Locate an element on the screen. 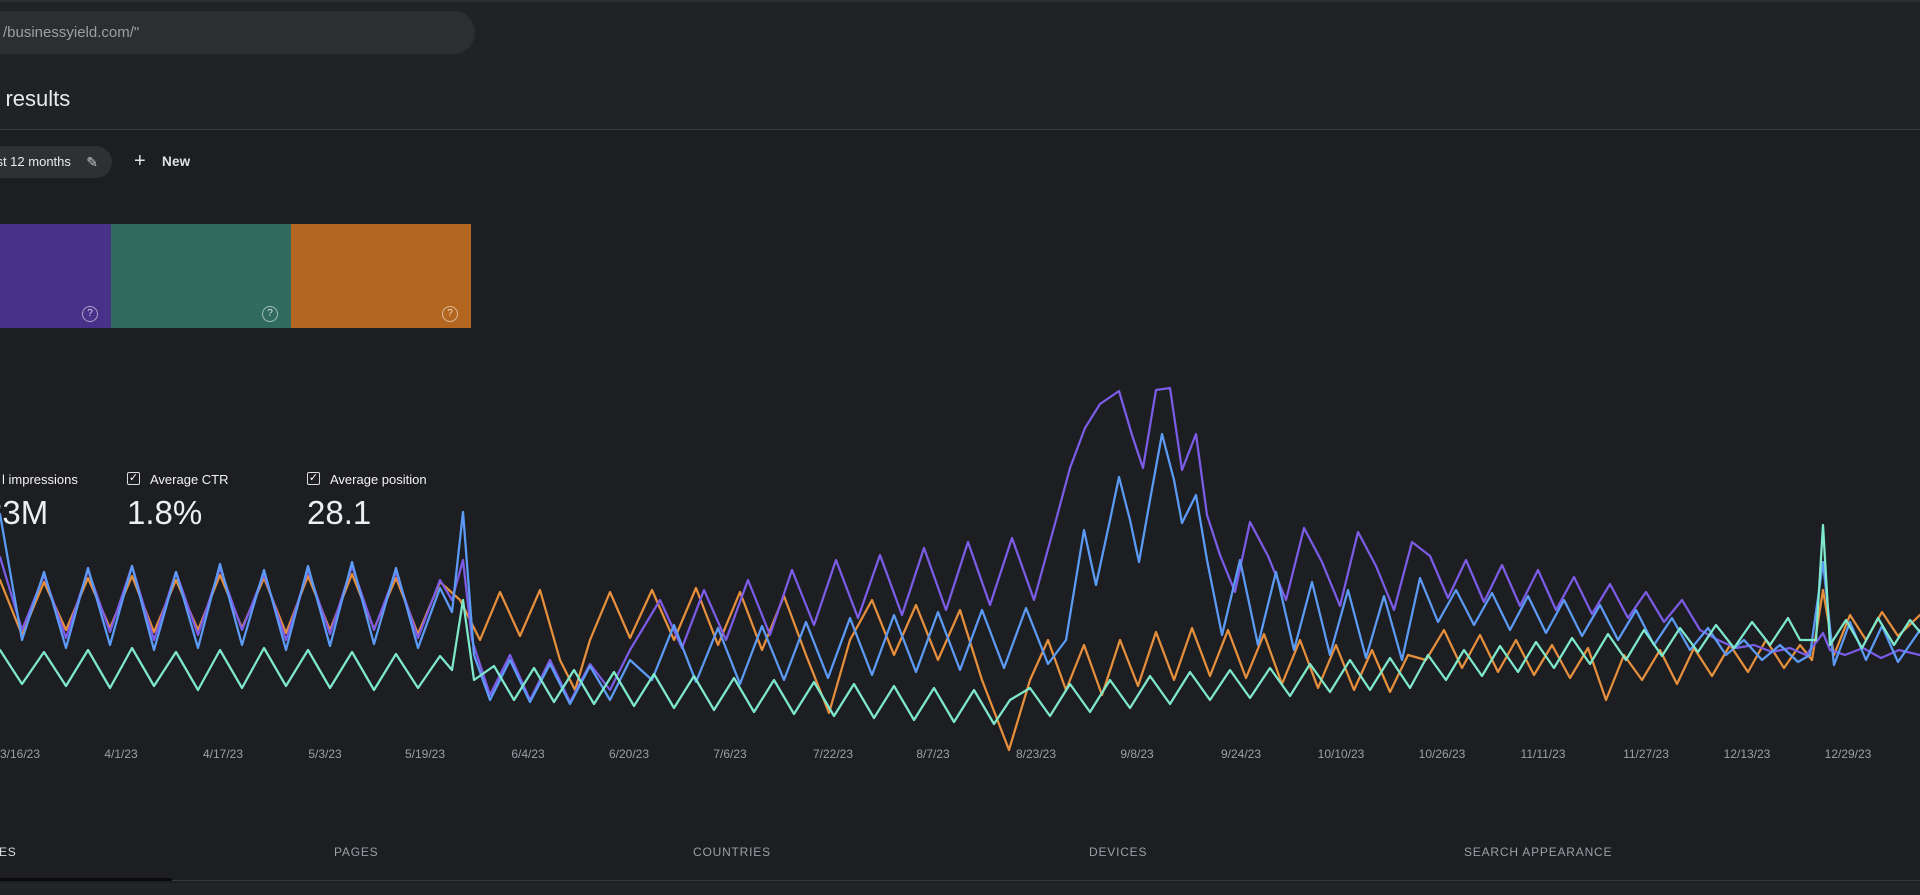  position-card-label: Average position is located at coordinates (378, 479).